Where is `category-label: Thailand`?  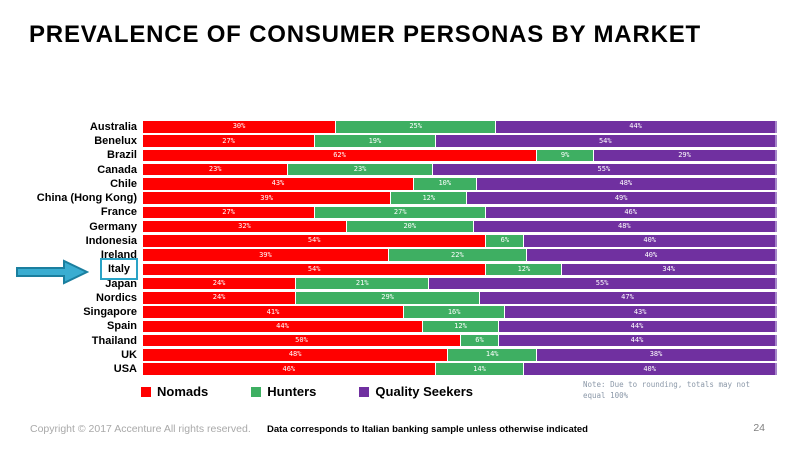 category-label: Thailand is located at coordinates (85, 341).